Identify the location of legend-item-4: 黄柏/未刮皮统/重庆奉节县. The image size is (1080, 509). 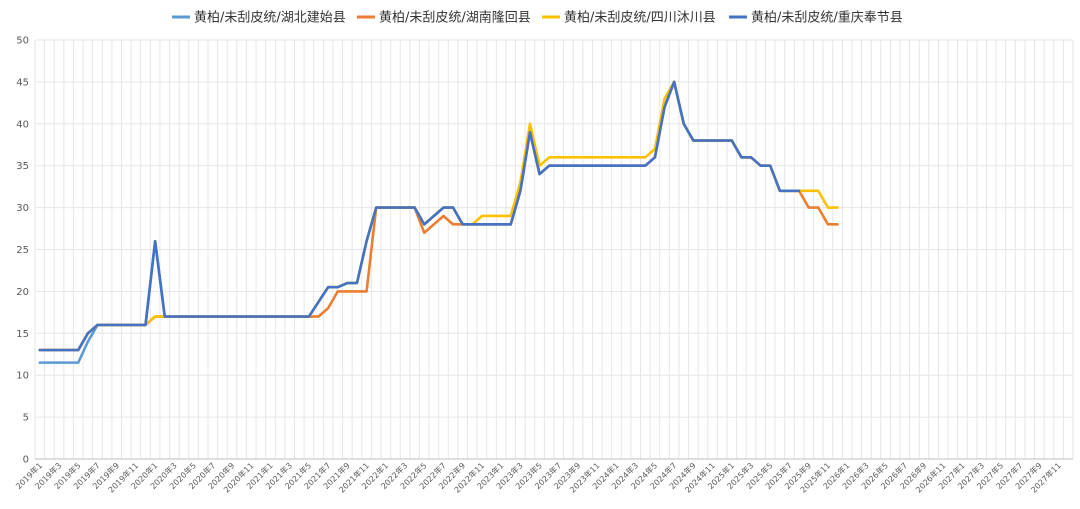
(816, 18).